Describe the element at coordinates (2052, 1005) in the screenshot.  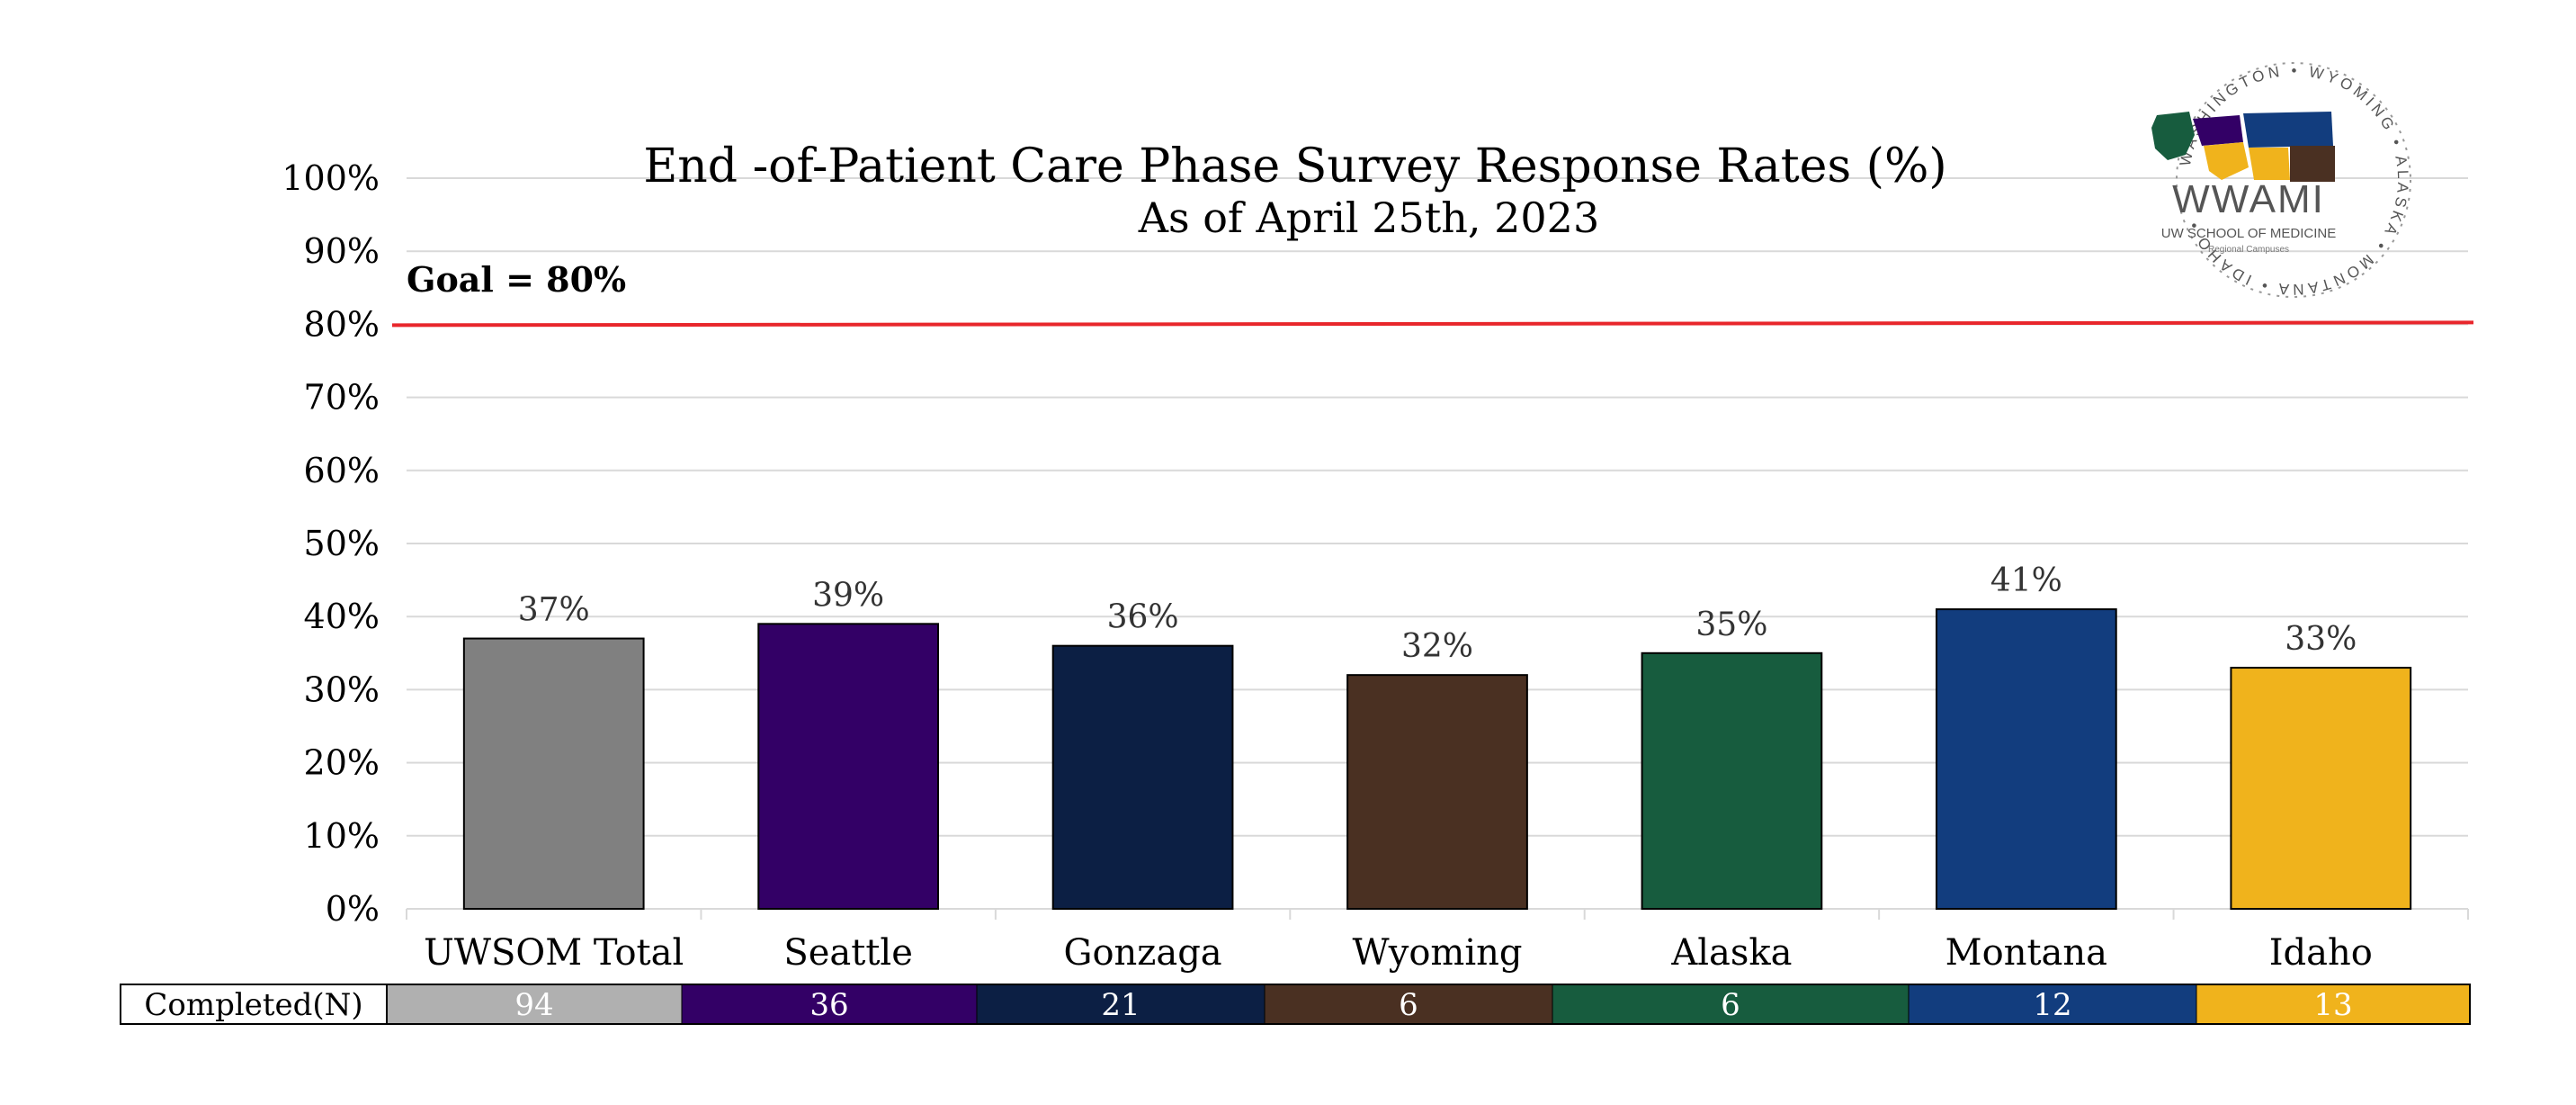
I see `table-cell-value: 12` at that location.